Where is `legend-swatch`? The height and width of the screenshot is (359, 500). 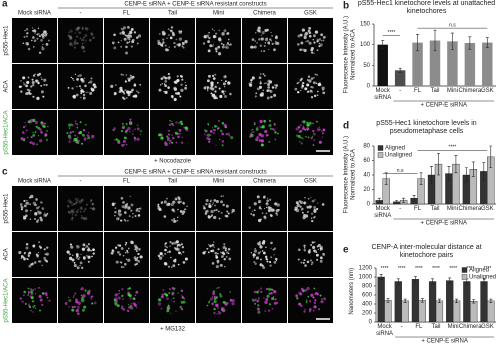 legend-swatch is located at coordinates (380, 148).